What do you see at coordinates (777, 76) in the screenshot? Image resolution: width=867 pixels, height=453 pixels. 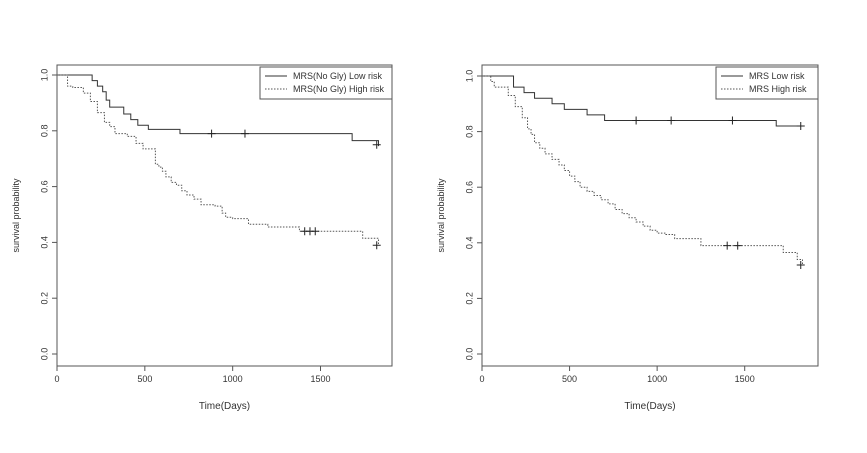 I see `legend-entry: MRS Low risk` at bounding box center [777, 76].